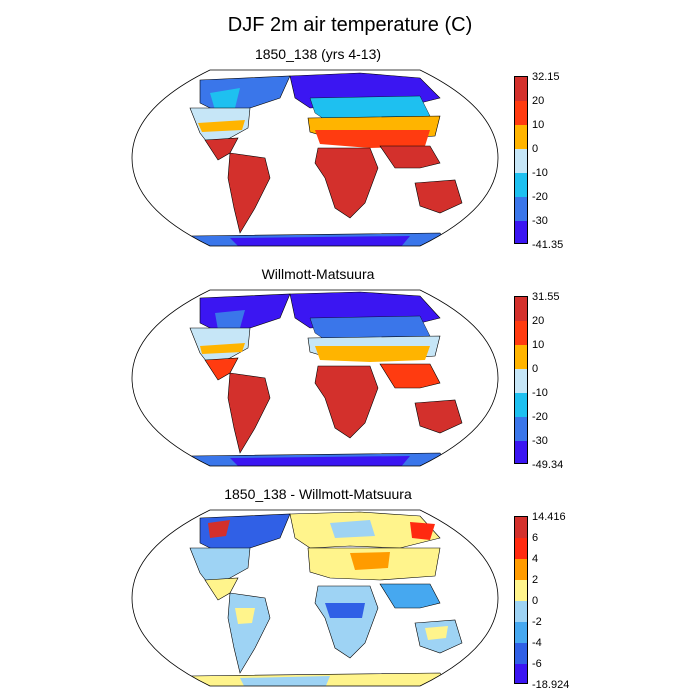  Describe the element at coordinates (540, 441) in the screenshot. I see `panel-2-cbar-label: -30` at that location.